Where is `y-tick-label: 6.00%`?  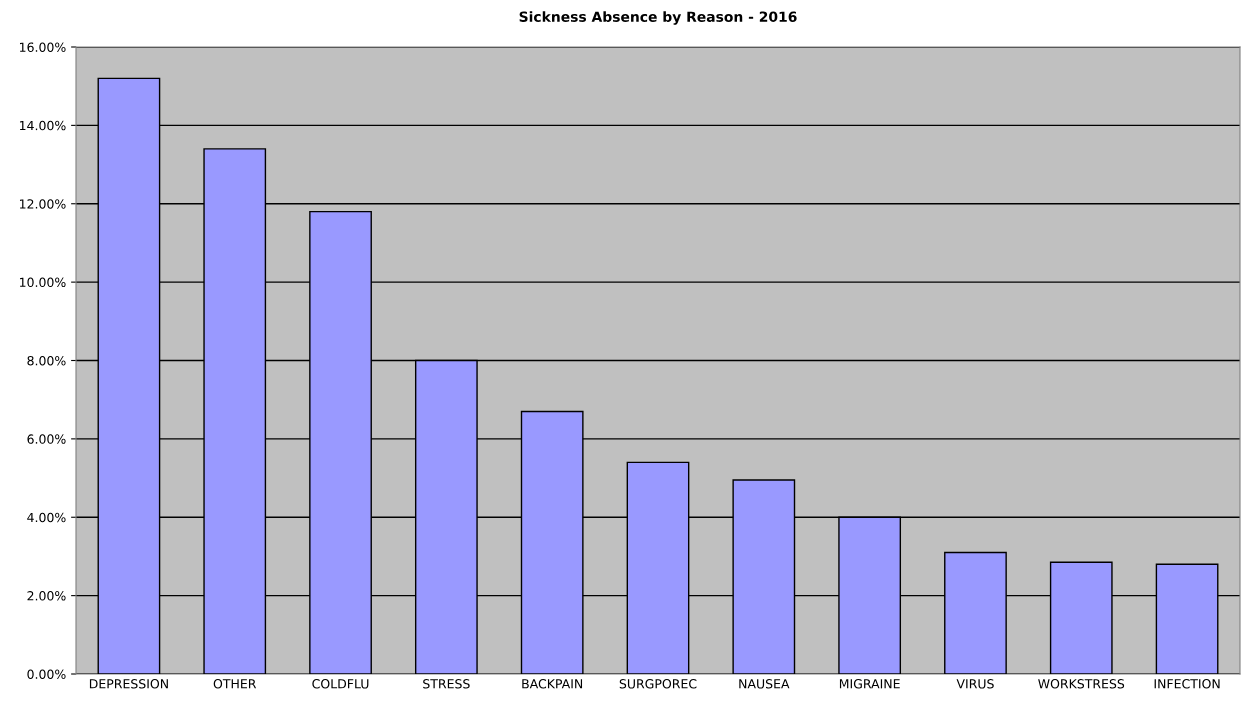 y-tick-label: 6.00% is located at coordinates (46, 439).